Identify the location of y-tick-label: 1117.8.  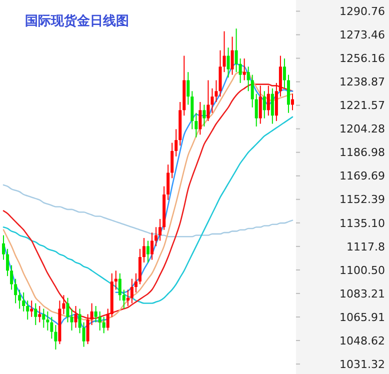
(365, 247).